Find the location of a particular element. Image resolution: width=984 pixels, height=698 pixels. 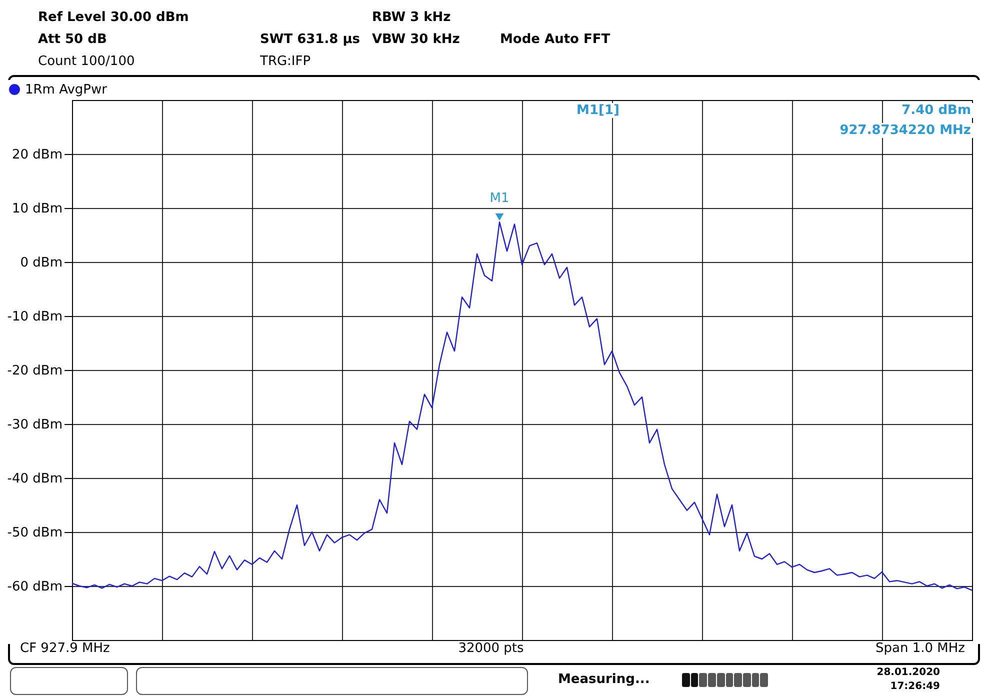

text: Count 100/100 is located at coordinates (86, 61).